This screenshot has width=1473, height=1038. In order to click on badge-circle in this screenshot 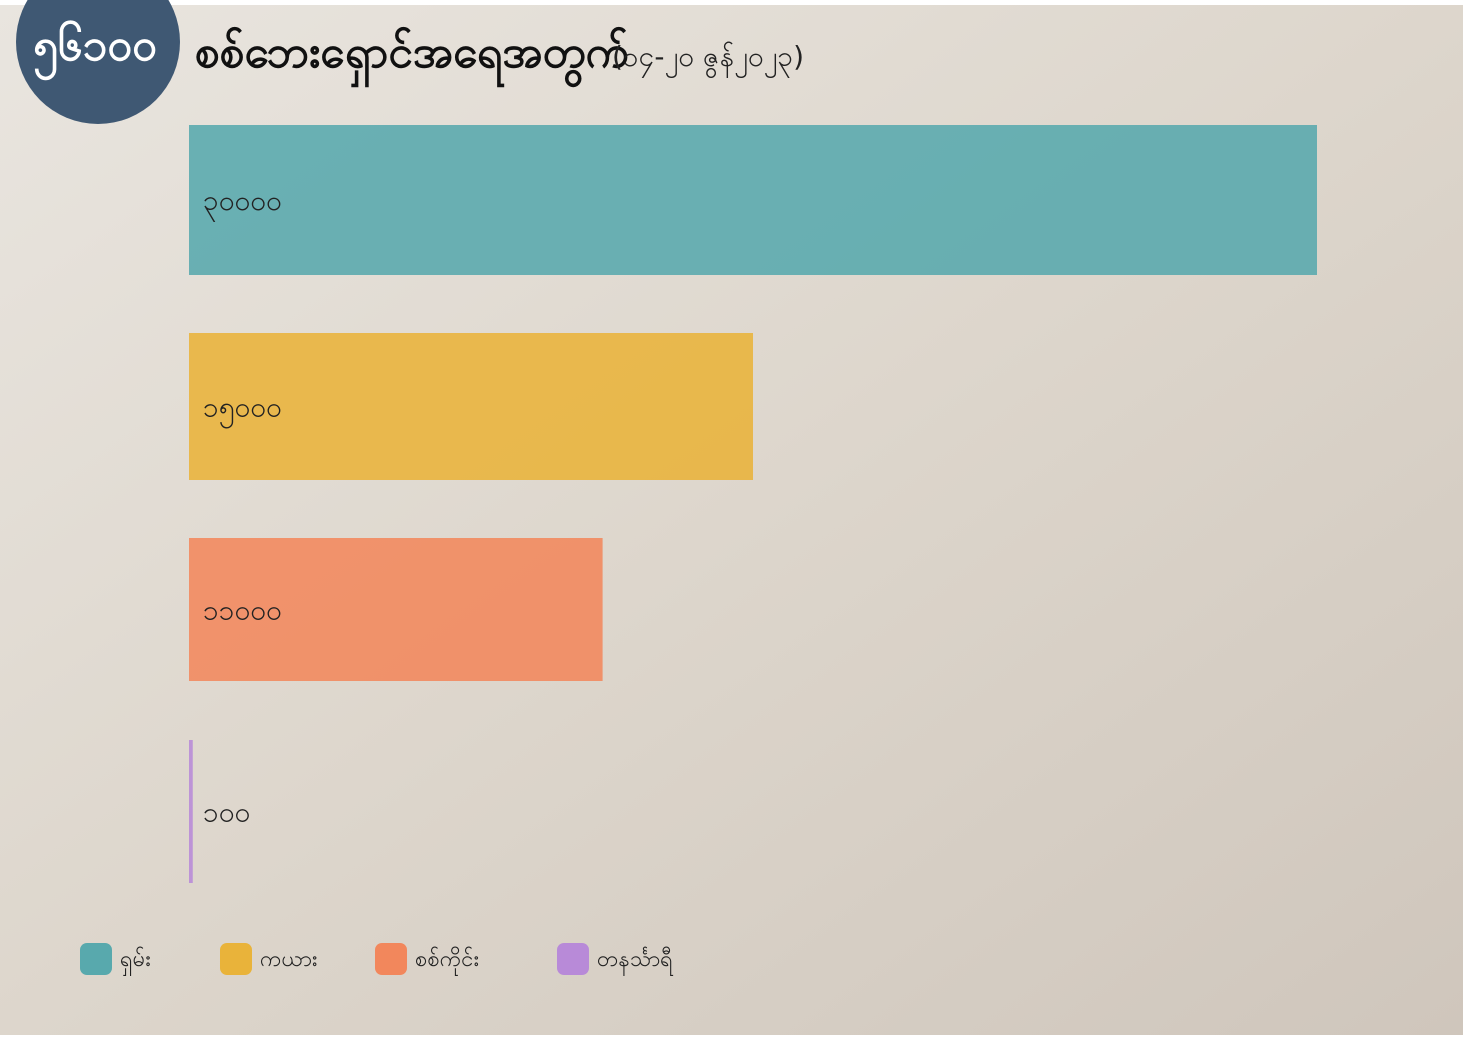, I will do `click(98, 62)`.